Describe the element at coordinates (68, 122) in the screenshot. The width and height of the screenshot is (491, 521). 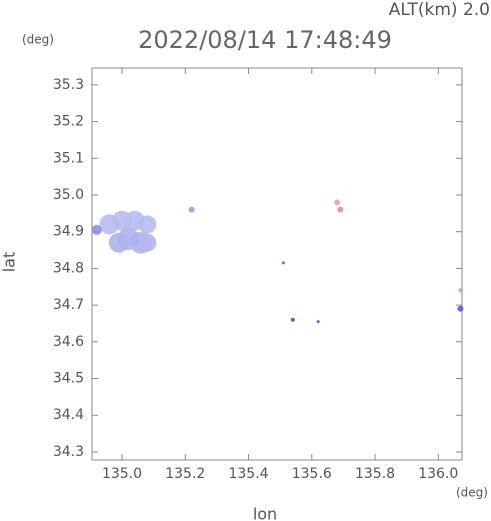
I see `y-tick-label: 35.2` at that location.